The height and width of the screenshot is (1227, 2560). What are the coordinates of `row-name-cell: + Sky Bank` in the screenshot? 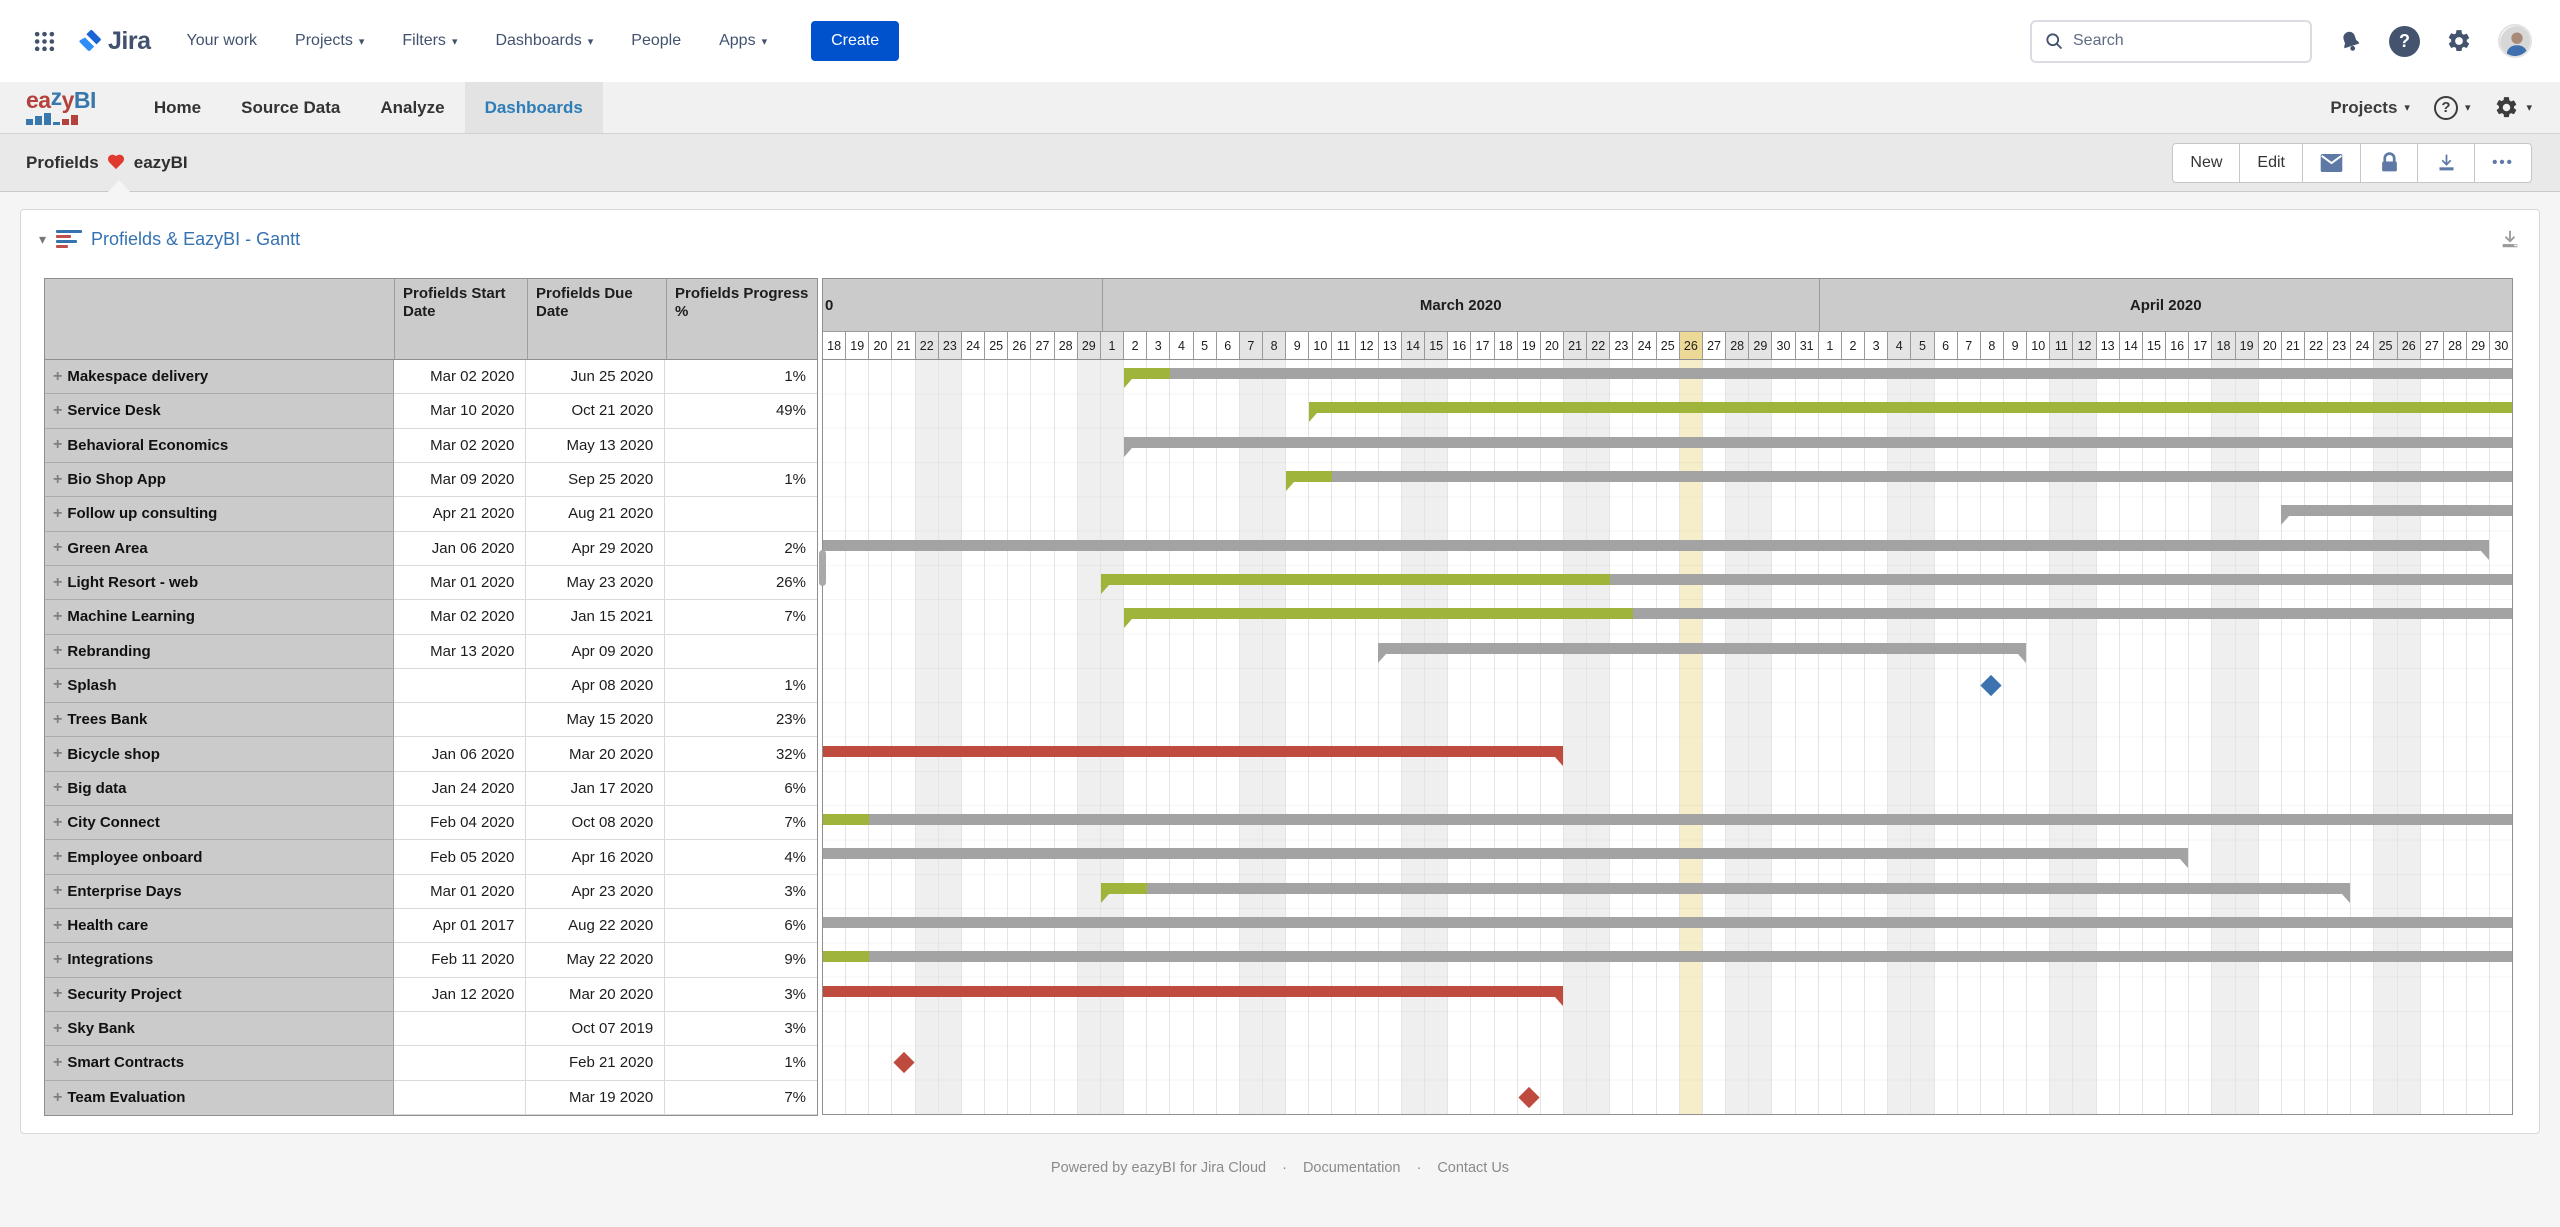 It's located at (219, 1029).